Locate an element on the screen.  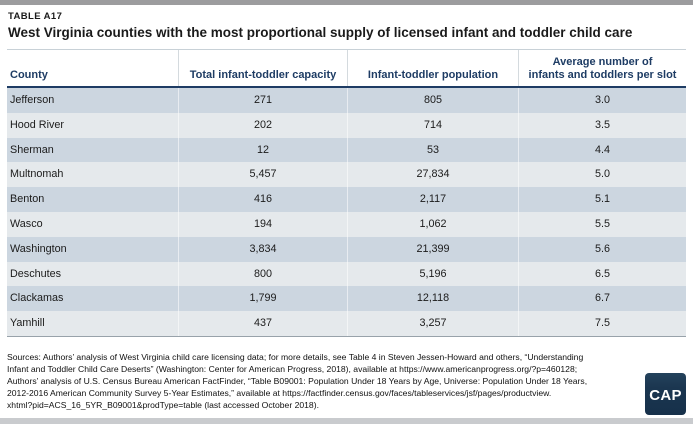
table-row: Sherman 12 53 4.4 is located at coordinates (346, 150).